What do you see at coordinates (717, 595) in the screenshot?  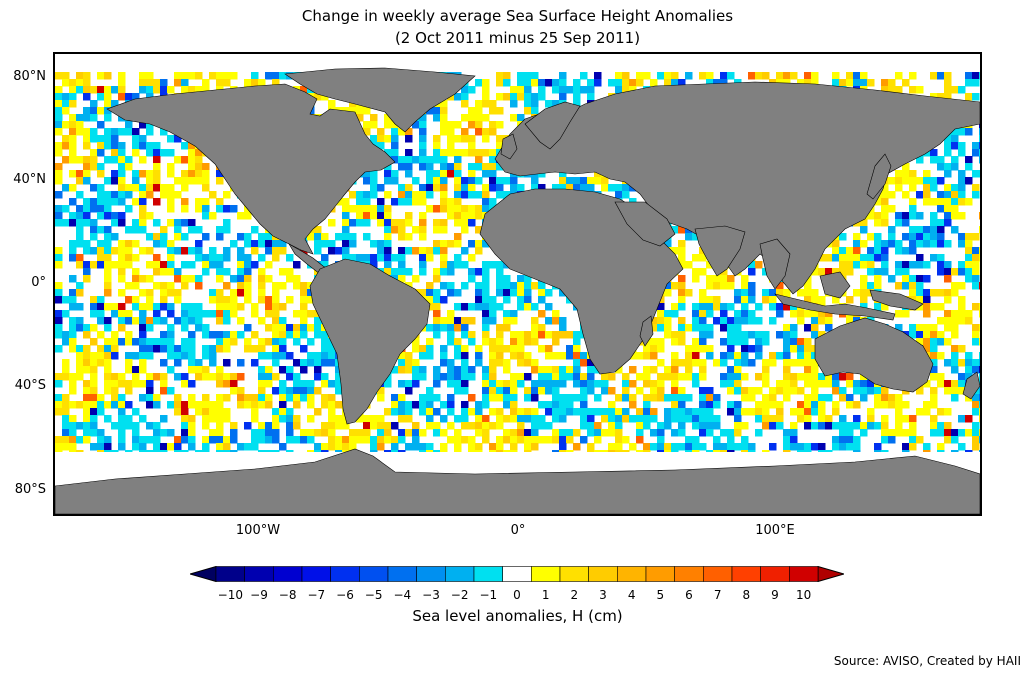 I see `colorbar-tick-label: 7` at bounding box center [717, 595].